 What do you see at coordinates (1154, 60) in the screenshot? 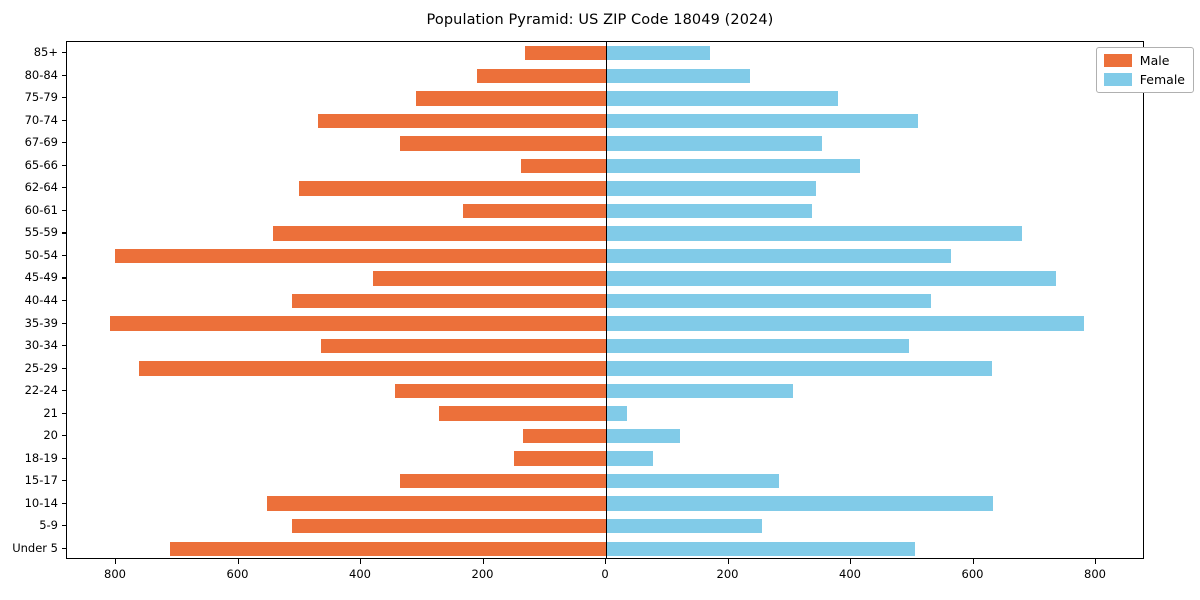
I see `legend-label-male: Male` at bounding box center [1154, 60].